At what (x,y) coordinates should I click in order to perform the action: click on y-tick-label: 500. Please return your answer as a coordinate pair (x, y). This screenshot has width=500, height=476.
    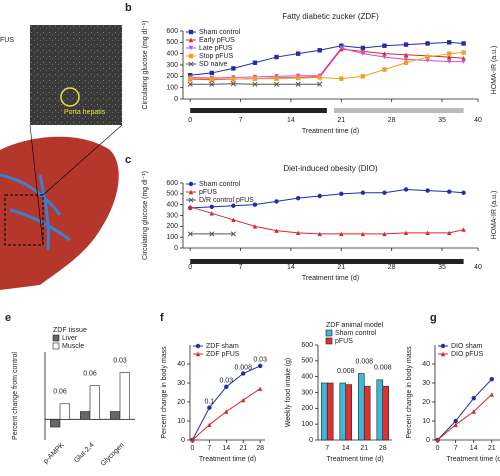
    Looking at the image, I should click on (172, 194).